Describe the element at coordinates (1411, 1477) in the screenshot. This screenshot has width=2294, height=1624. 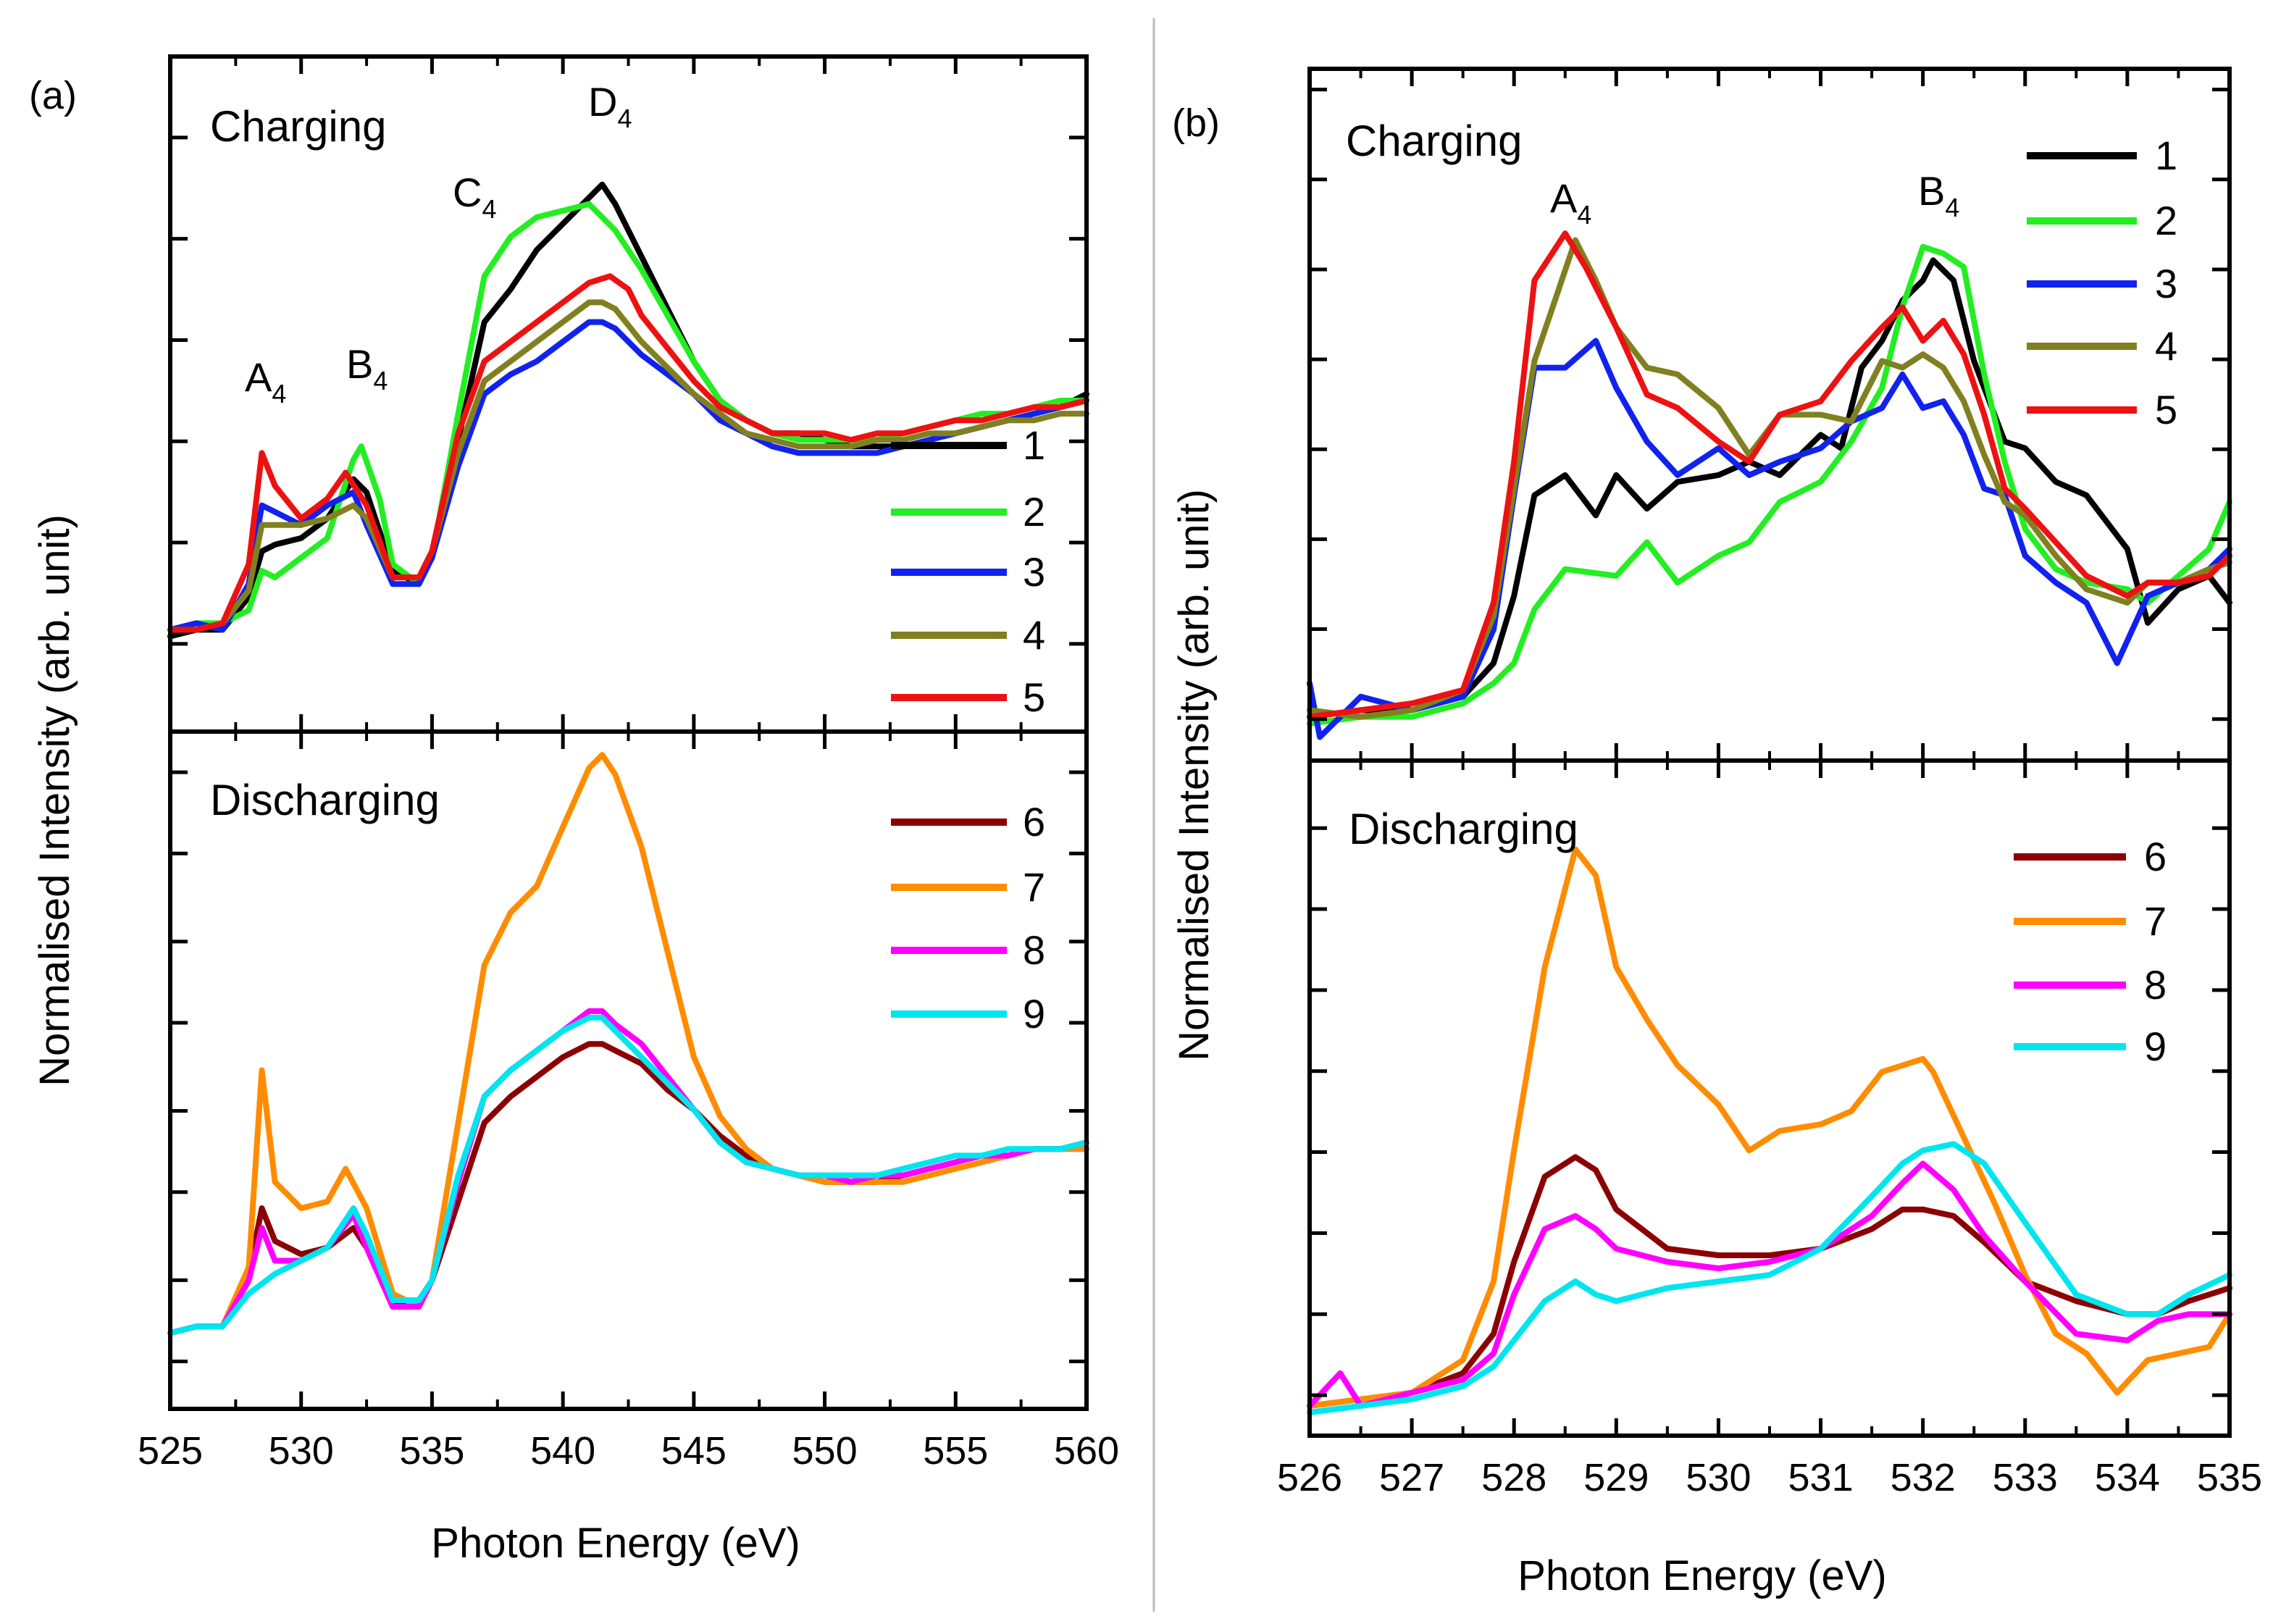
I see `x-tick-label: 527` at that location.